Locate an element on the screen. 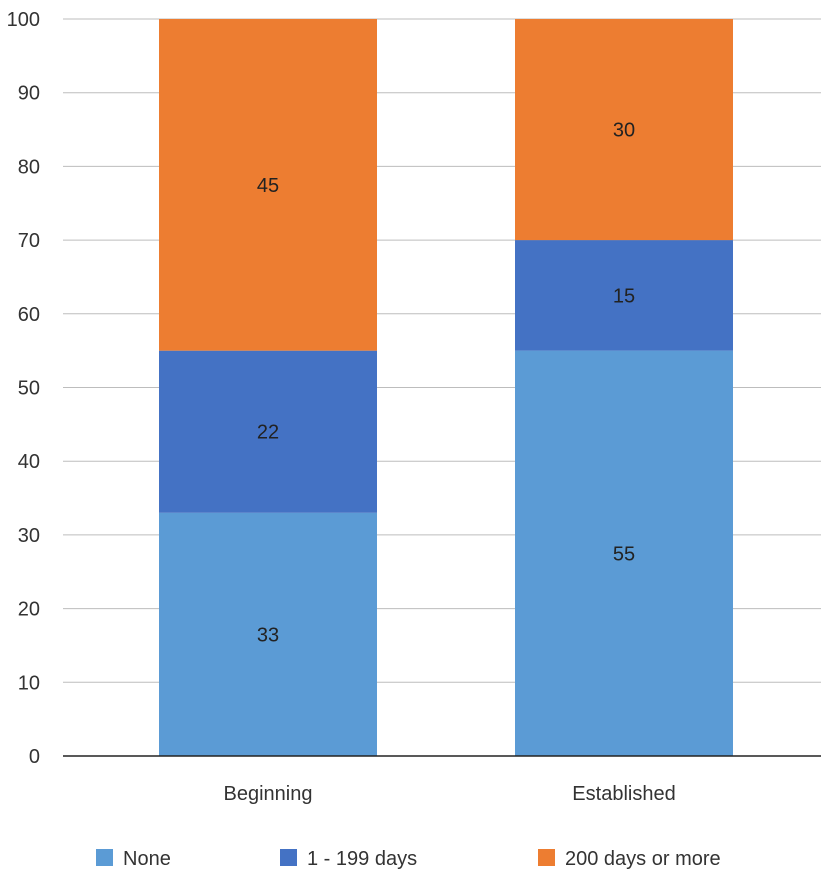 The height and width of the screenshot is (874, 821). legend: None 1 - 199 days 200 days or more is located at coordinates (408, 859).